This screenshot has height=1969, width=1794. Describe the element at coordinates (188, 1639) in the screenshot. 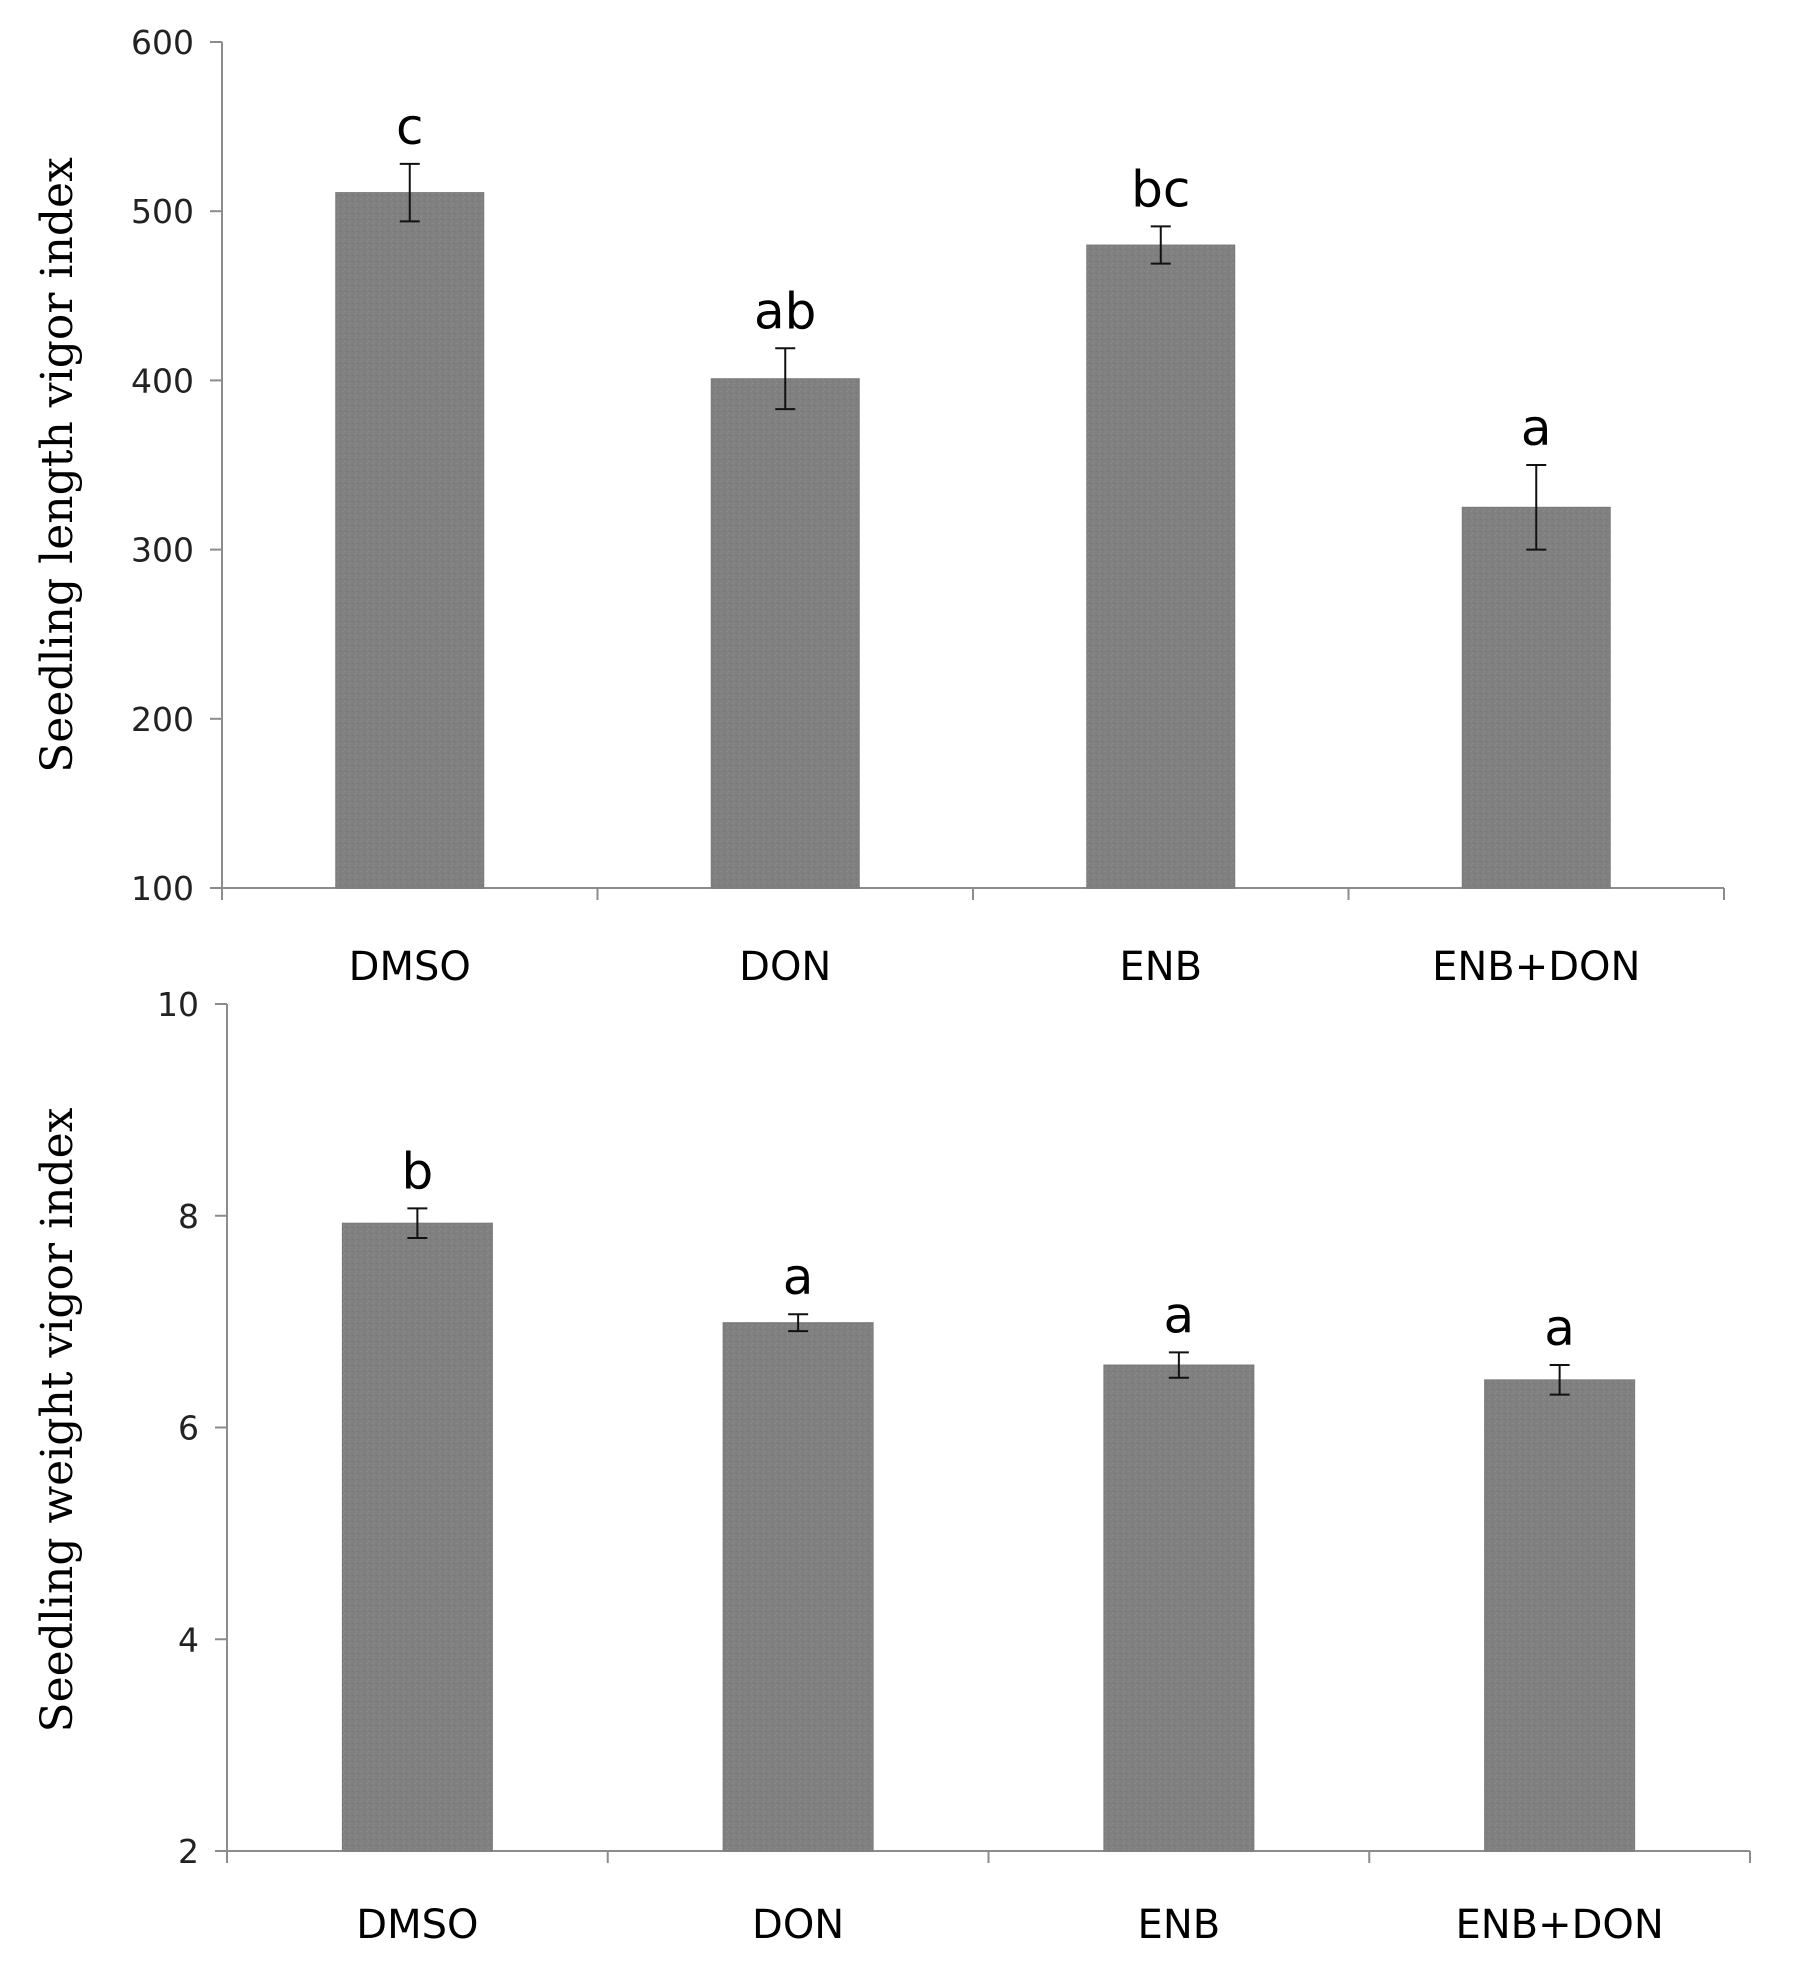

I see `y-tick-label: 4` at that location.